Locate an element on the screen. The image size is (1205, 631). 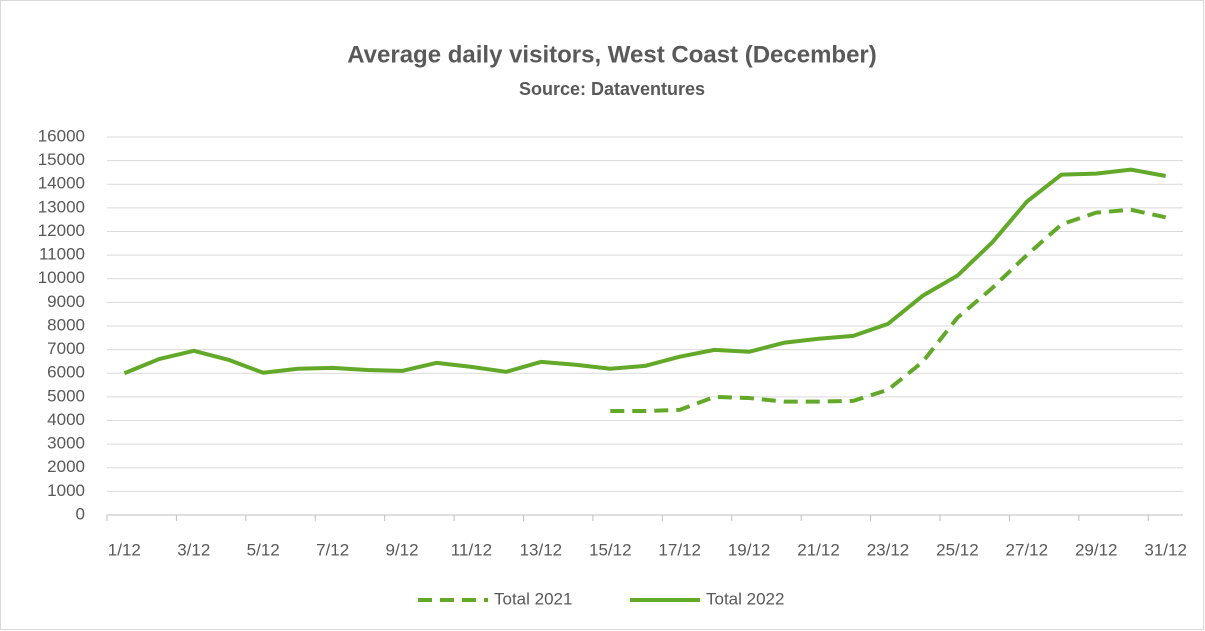
x-tick-label: 31/12 is located at coordinates (1165, 549).